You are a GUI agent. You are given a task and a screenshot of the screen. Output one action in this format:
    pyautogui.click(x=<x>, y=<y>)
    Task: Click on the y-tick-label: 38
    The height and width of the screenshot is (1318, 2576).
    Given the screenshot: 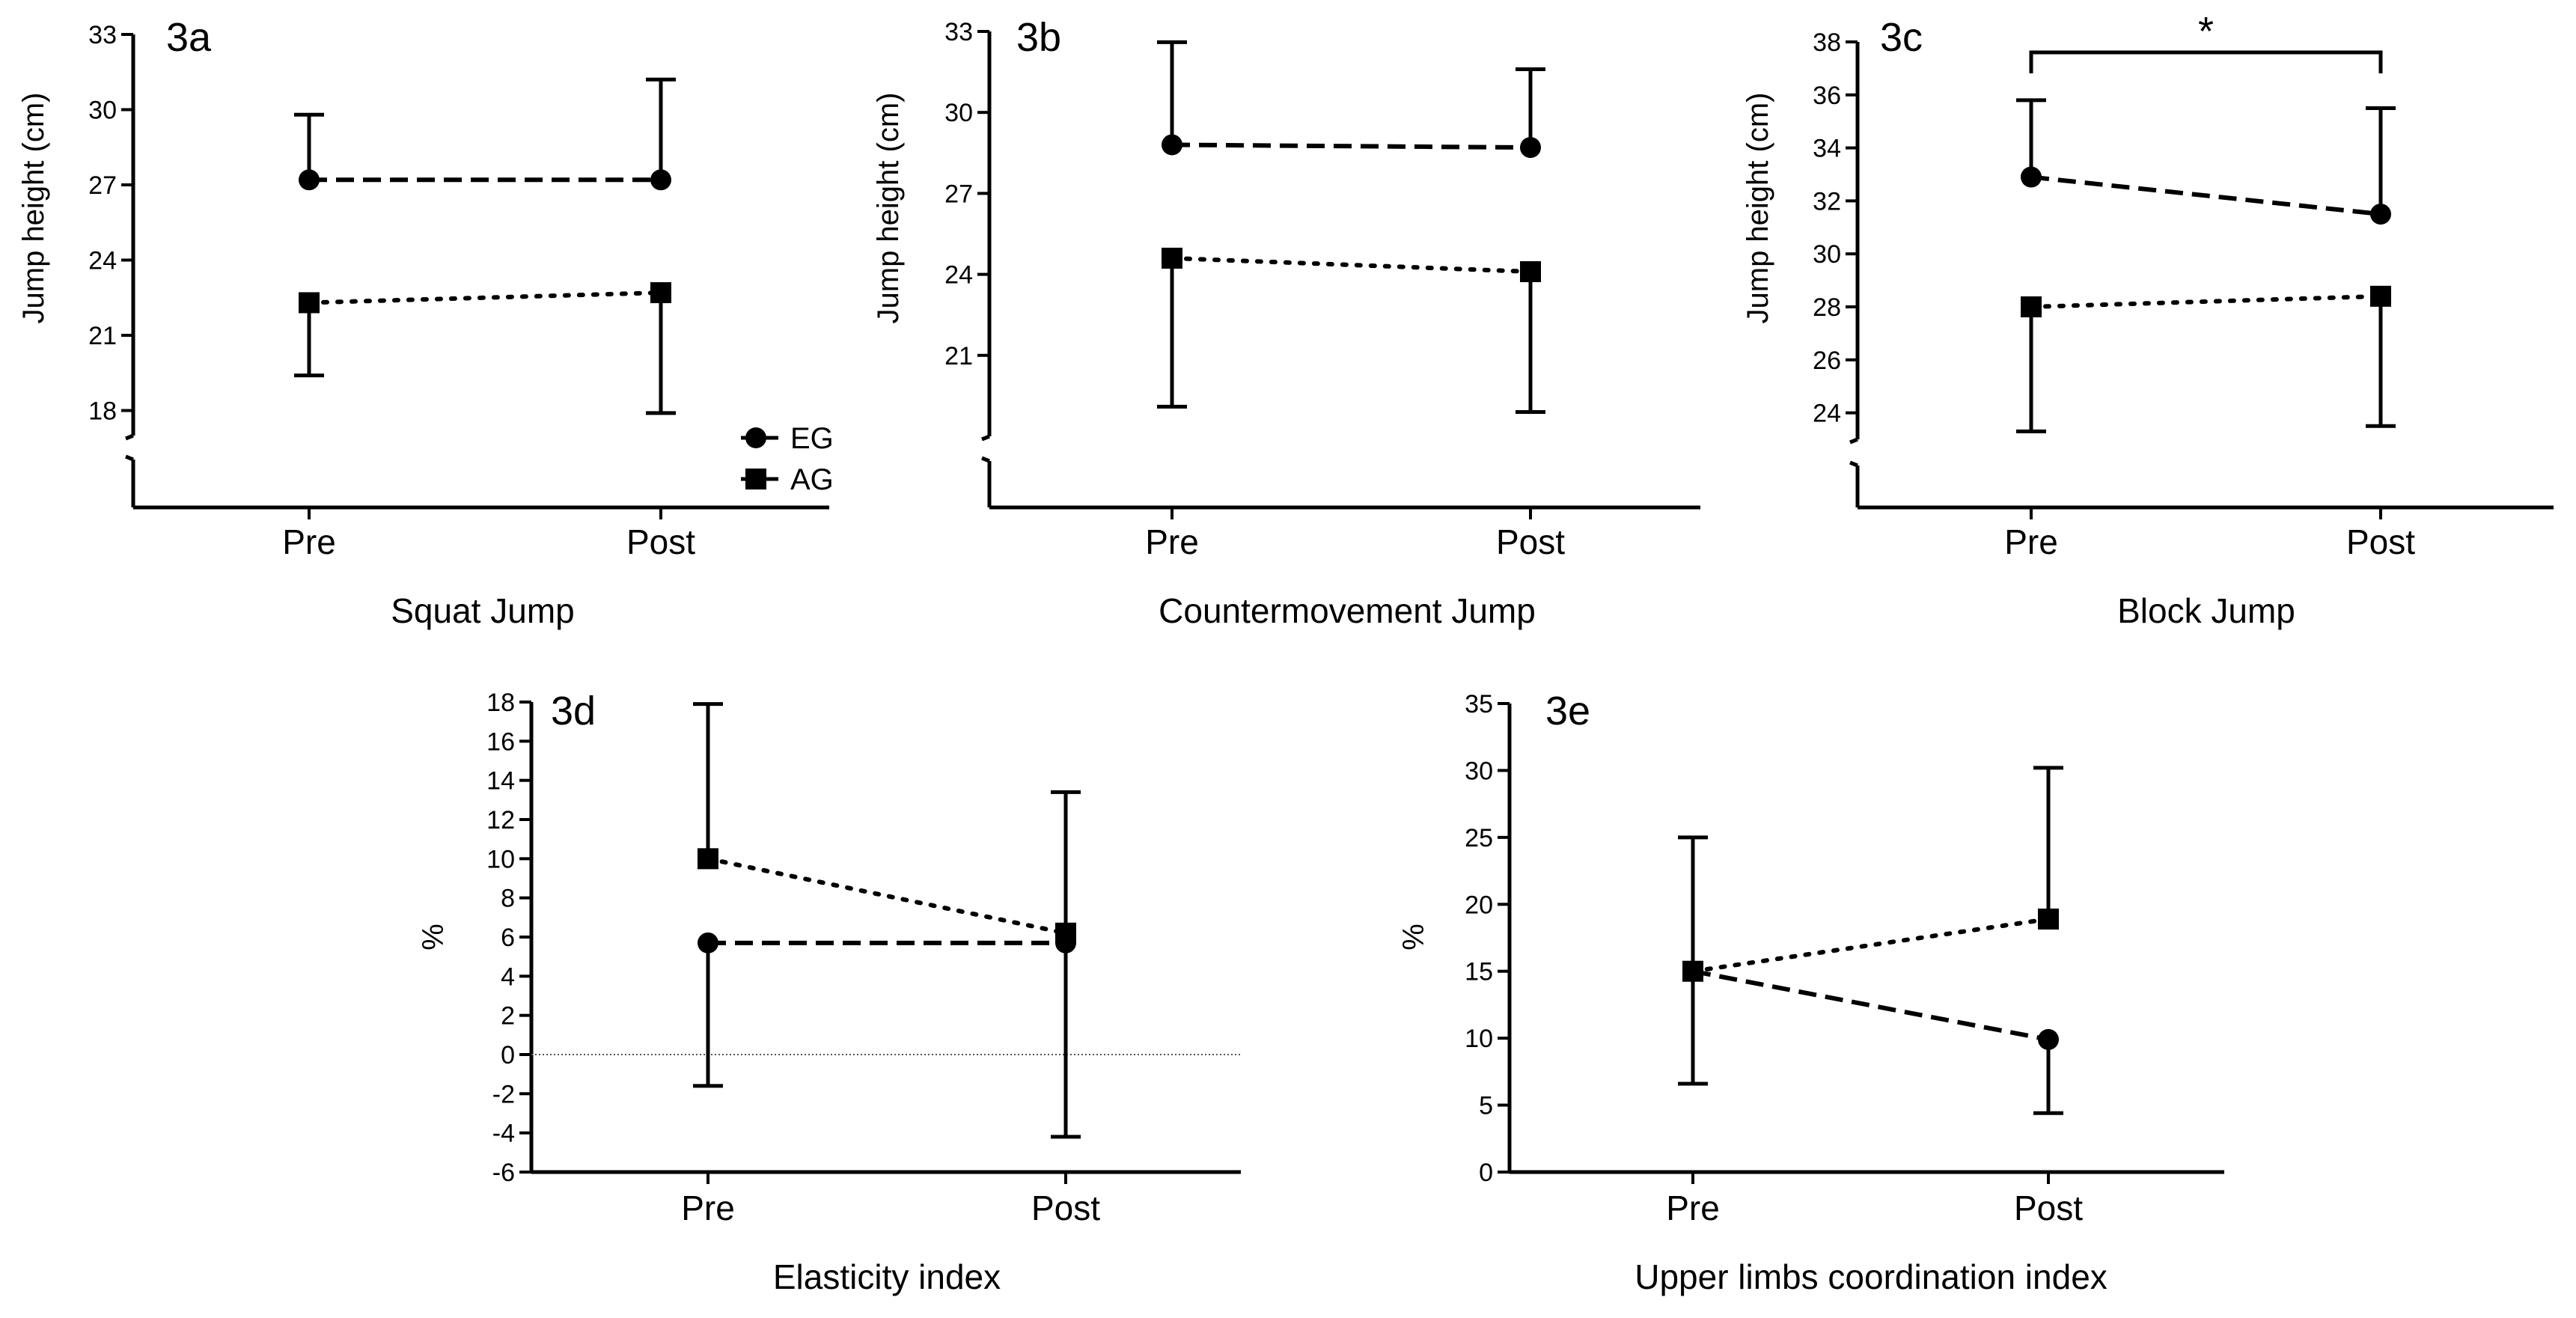 What is the action you would take?
    pyautogui.click(x=1827, y=42)
    